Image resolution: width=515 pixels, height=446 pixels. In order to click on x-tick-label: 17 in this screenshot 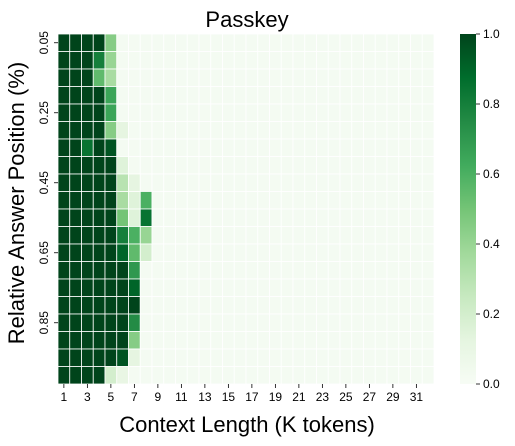, I will do `click(252, 397)`.